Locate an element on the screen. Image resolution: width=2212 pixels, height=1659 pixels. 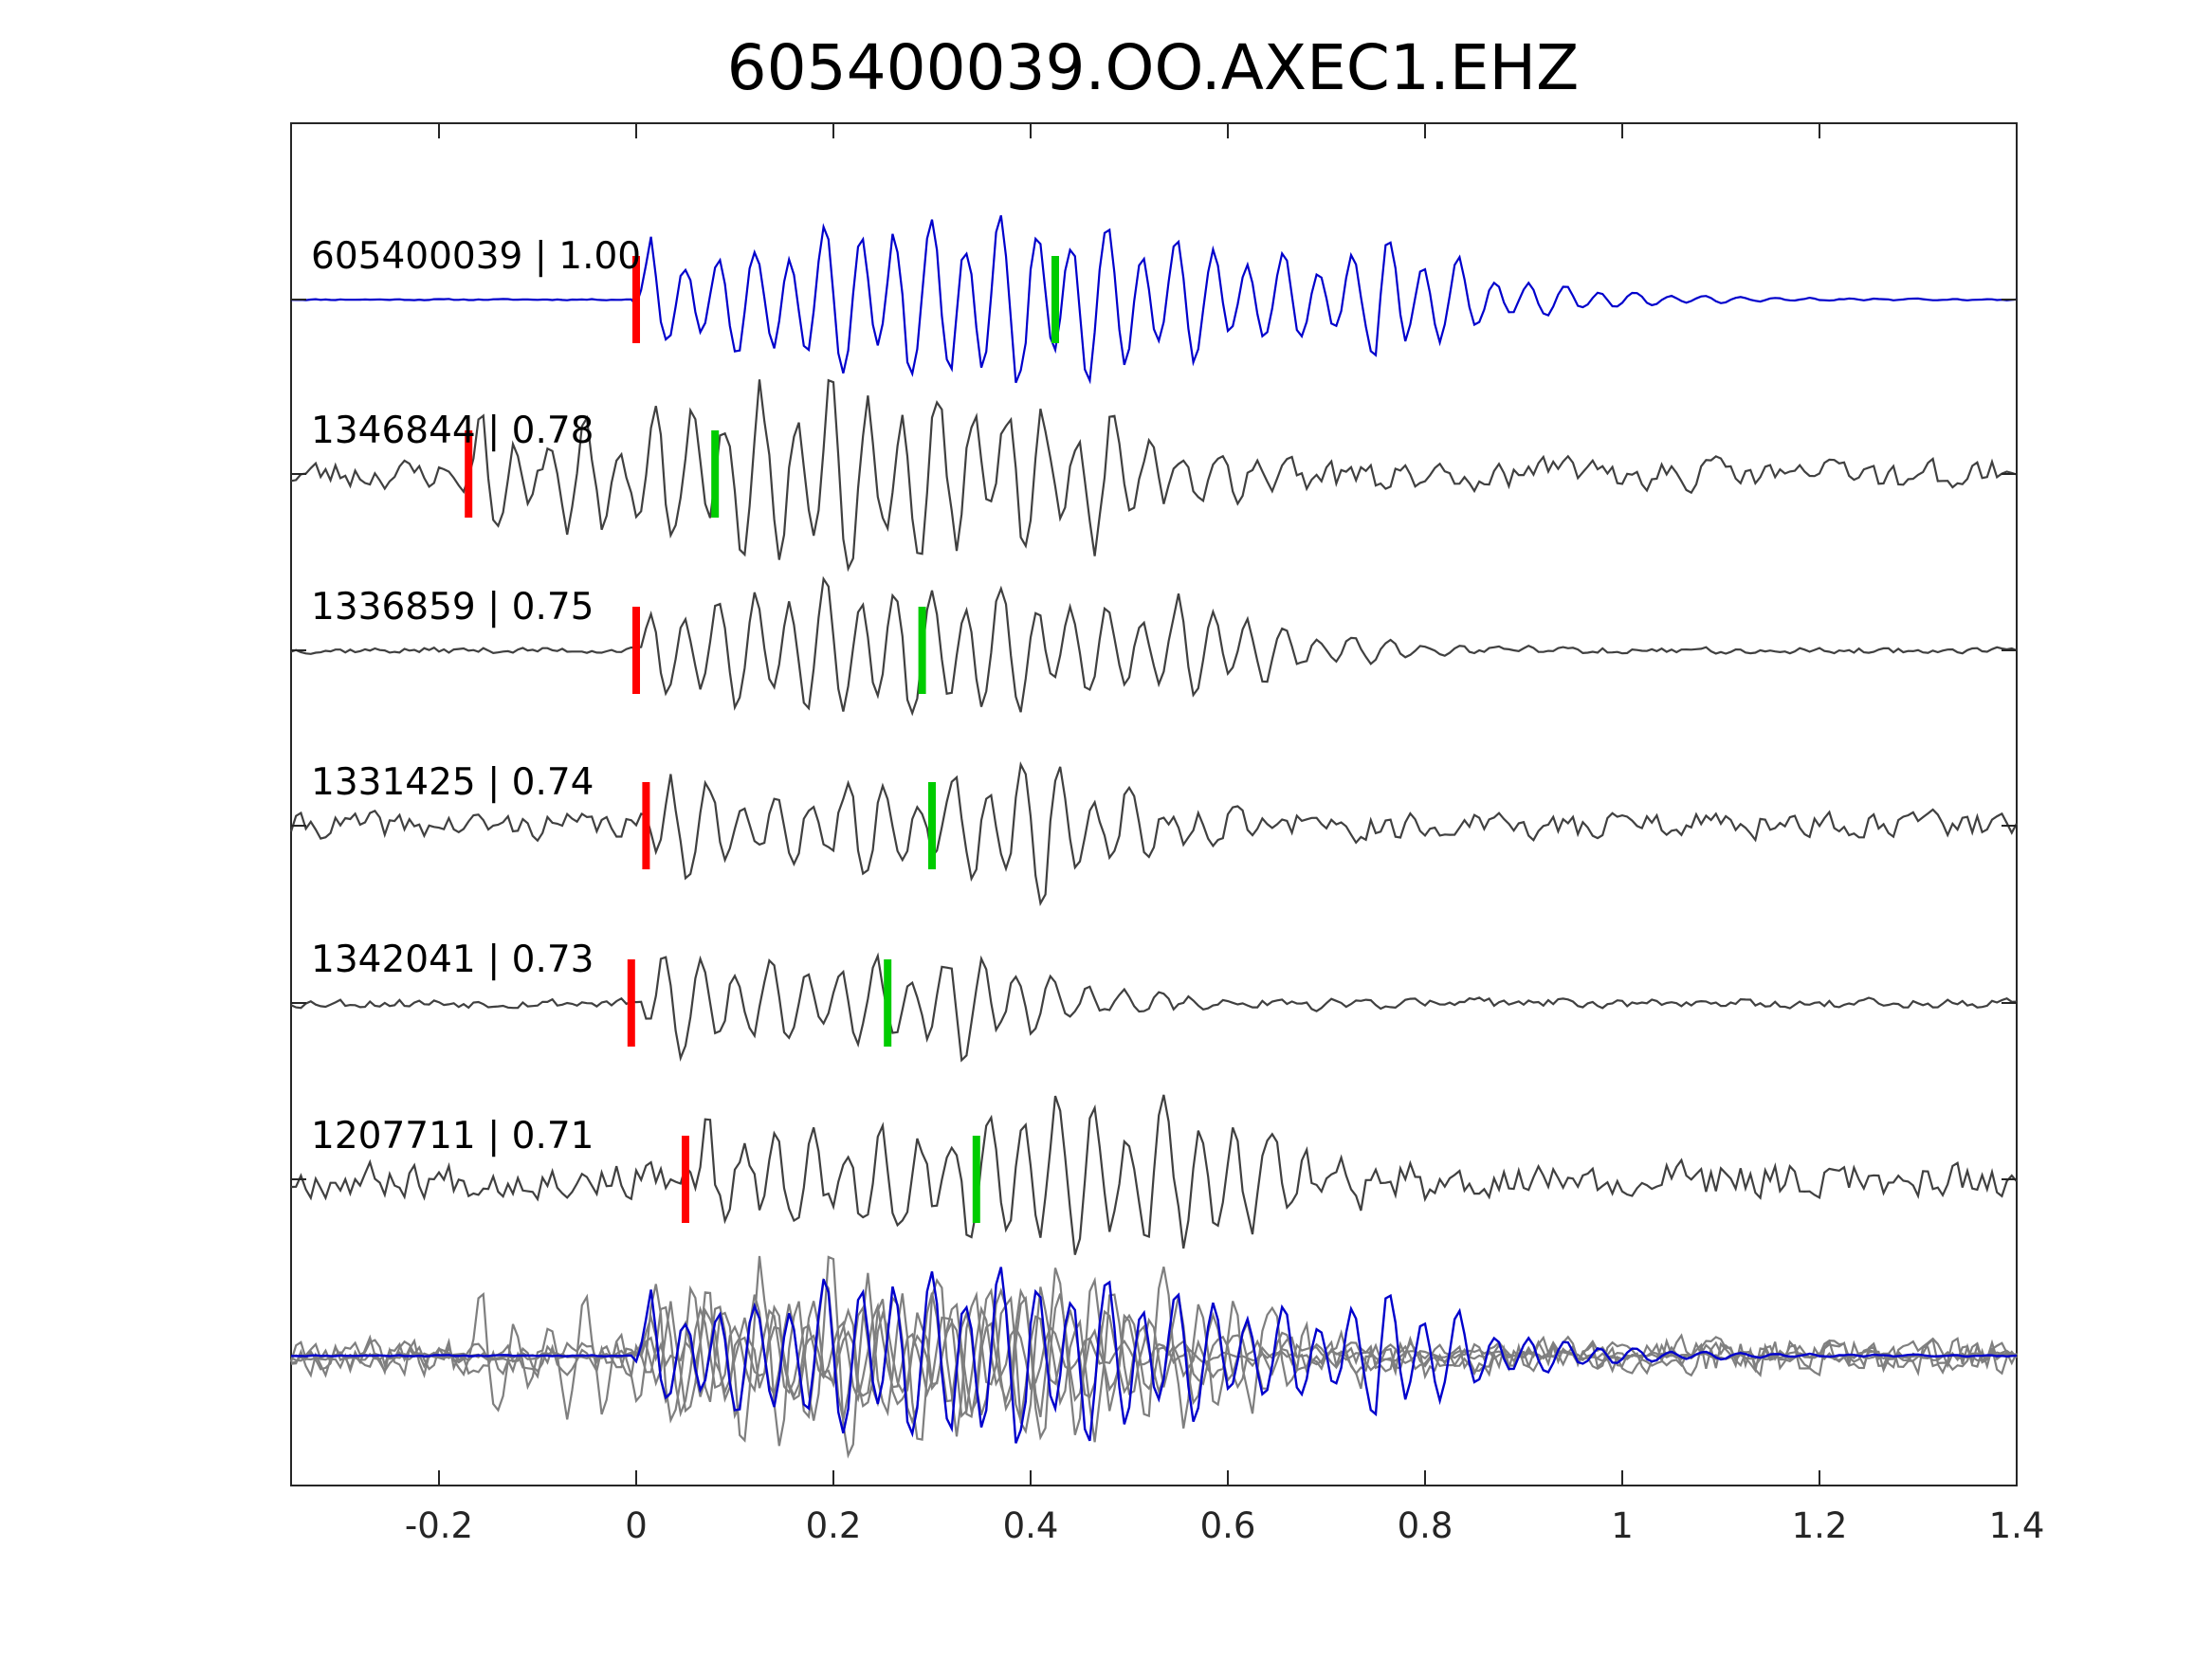
x-tick-label: 1.4 is located at coordinates (2017, 1525).